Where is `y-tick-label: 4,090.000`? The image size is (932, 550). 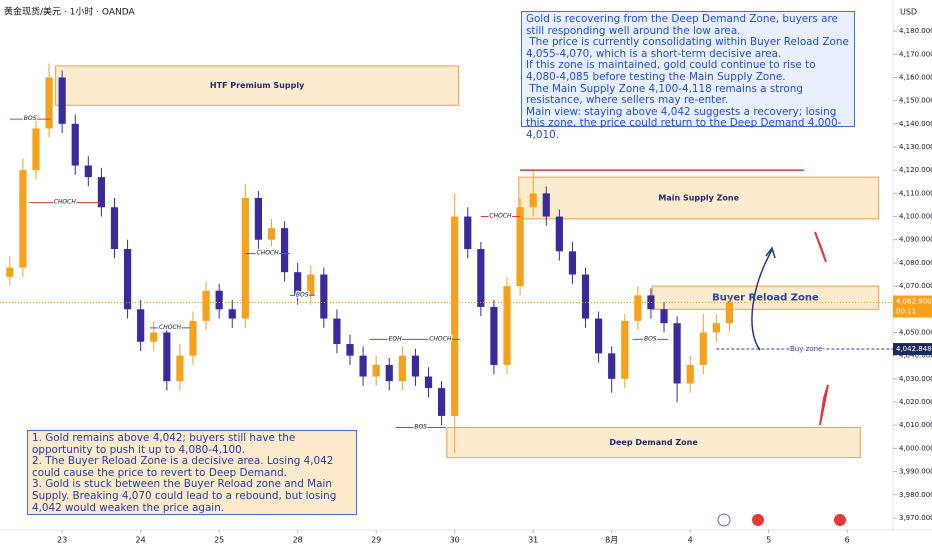
y-tick-label: 4,090.000 is located at coordinates (915, 240).